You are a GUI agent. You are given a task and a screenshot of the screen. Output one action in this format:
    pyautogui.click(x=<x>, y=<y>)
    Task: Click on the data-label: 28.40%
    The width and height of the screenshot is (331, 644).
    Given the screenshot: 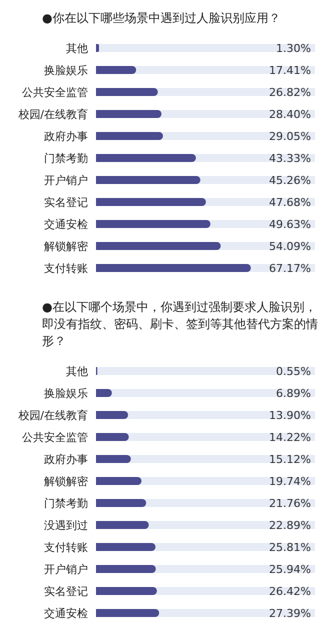 What is the action you would take?
    pyautogui.click(x=290, y=114)
    